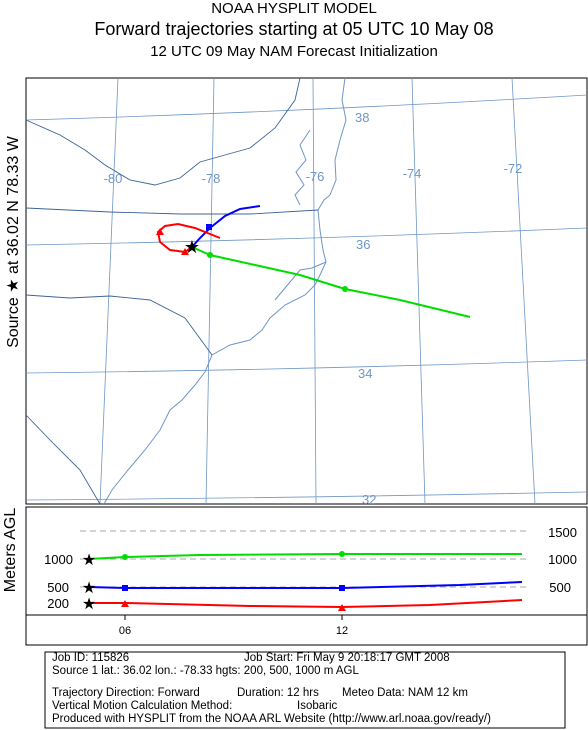 This screenshot has width=588, height=730. What do you see at coordinates (278, 693) in the screenshot?
I see `duration: Duration: 12 hrs` at bounding box center [278, 693].